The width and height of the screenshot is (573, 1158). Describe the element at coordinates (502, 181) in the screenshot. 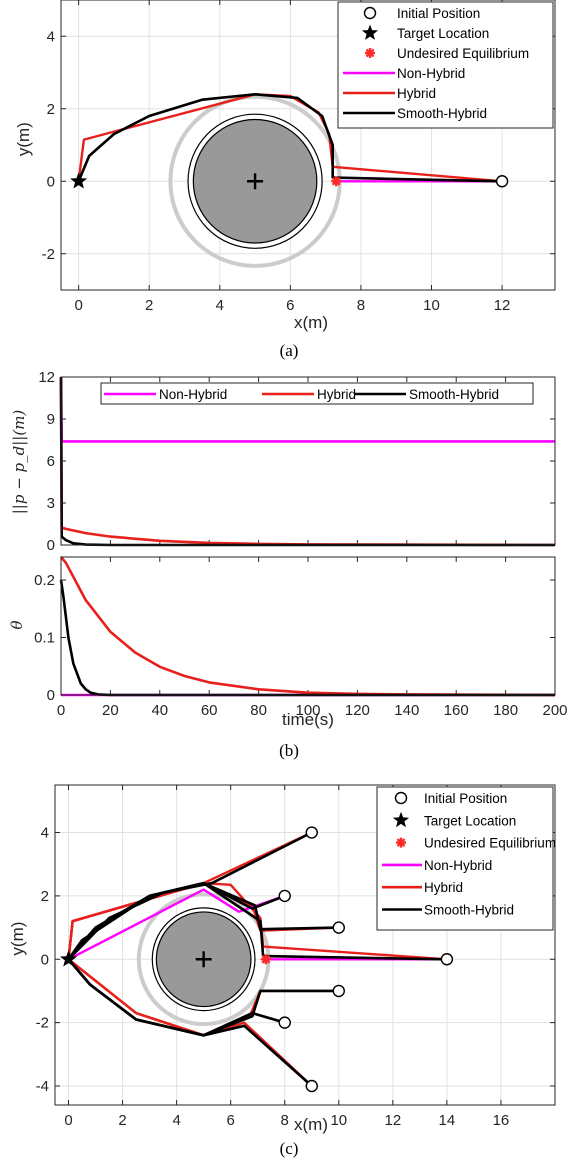

I see `panel-a-initial-position-marker` at that location.